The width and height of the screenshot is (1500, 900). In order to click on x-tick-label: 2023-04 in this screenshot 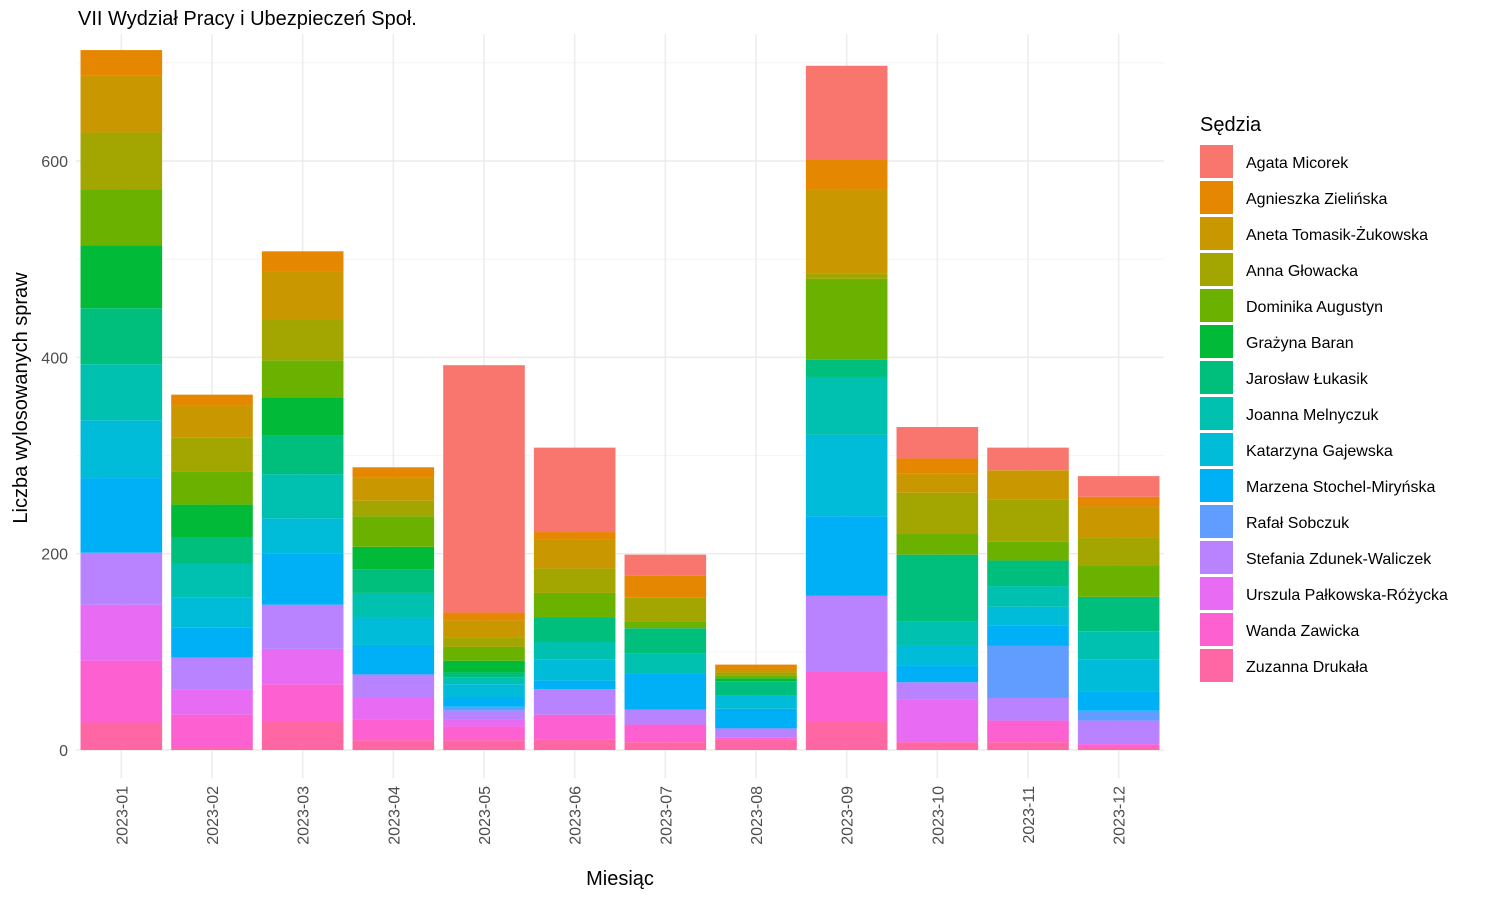, I will do `click(394, 815)`.